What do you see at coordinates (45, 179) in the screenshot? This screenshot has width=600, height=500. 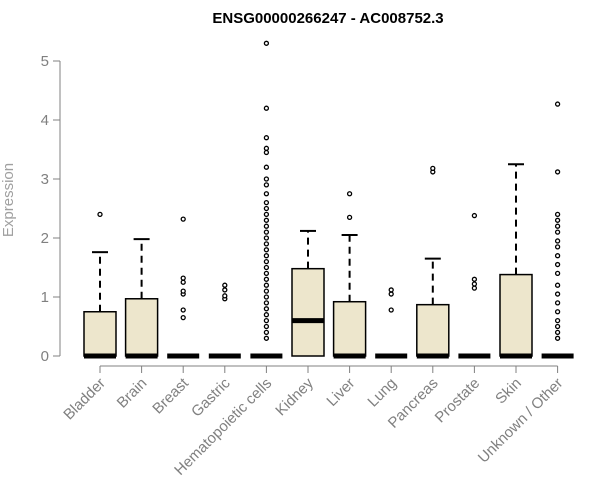 I see `y-tick-label: 3` at bounding box center [45, 179].